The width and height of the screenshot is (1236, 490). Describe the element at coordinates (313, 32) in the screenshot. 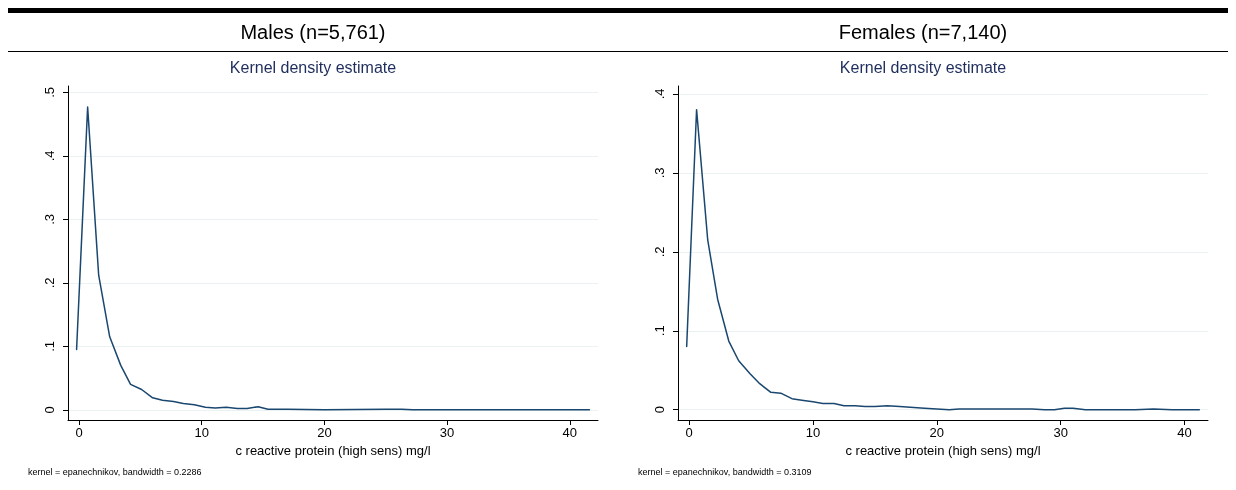

I see `chart-title: Males (n=5,761)` at that location.